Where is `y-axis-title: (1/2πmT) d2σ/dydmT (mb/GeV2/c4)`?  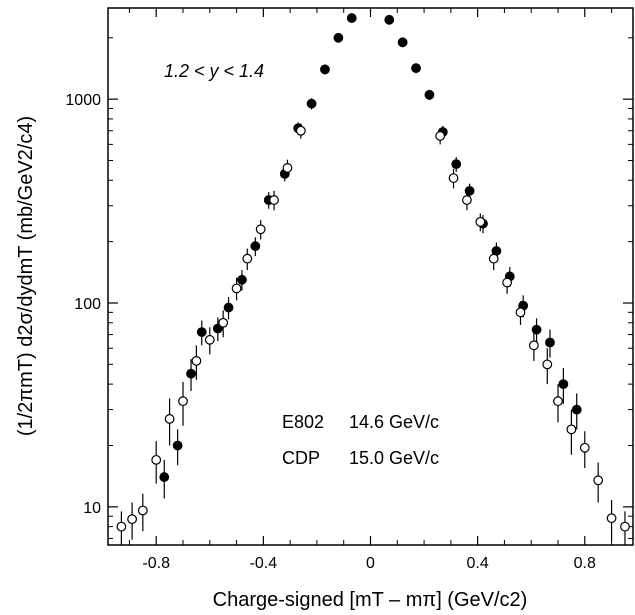 y-axis-title: (1/2πmT) d2σ/dydmT (mb/GeV2/c4) is located at coordinates (26, 276).